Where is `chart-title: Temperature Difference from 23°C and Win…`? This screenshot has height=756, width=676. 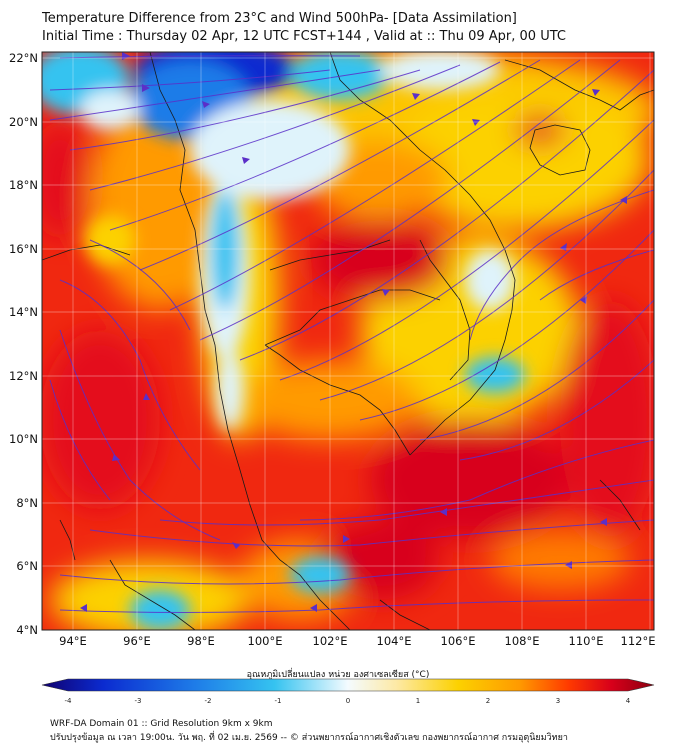
chart-title: Temperature Difference from 23°C and Win… is located at coordinates (304, 28).